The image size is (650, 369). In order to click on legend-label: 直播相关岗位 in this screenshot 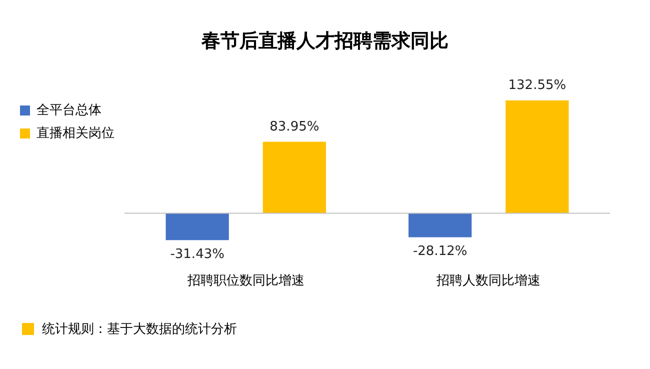, I will do `click(75, 133)`.